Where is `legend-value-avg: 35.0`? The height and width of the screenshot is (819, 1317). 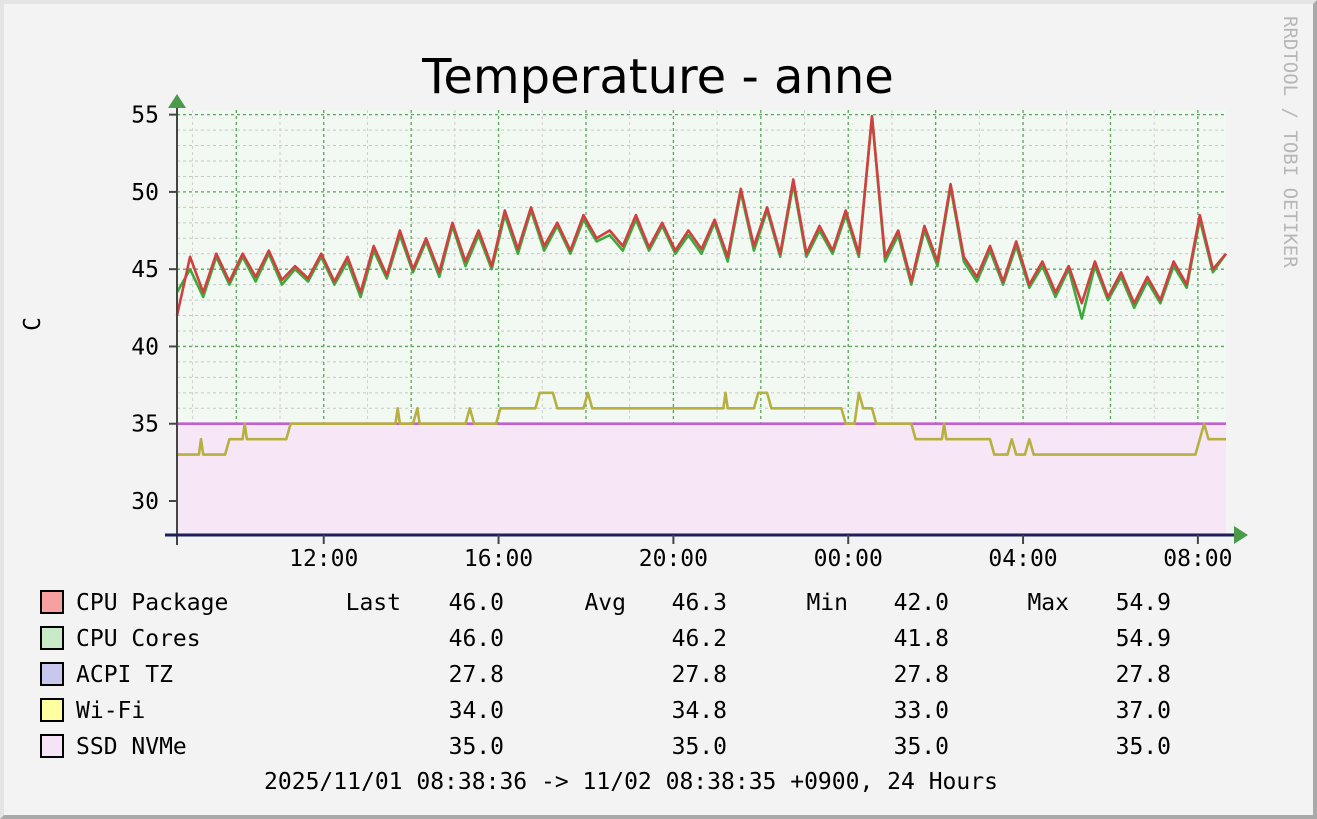
legend-value-avg: 35.0 is located at coordinates (699, 747).